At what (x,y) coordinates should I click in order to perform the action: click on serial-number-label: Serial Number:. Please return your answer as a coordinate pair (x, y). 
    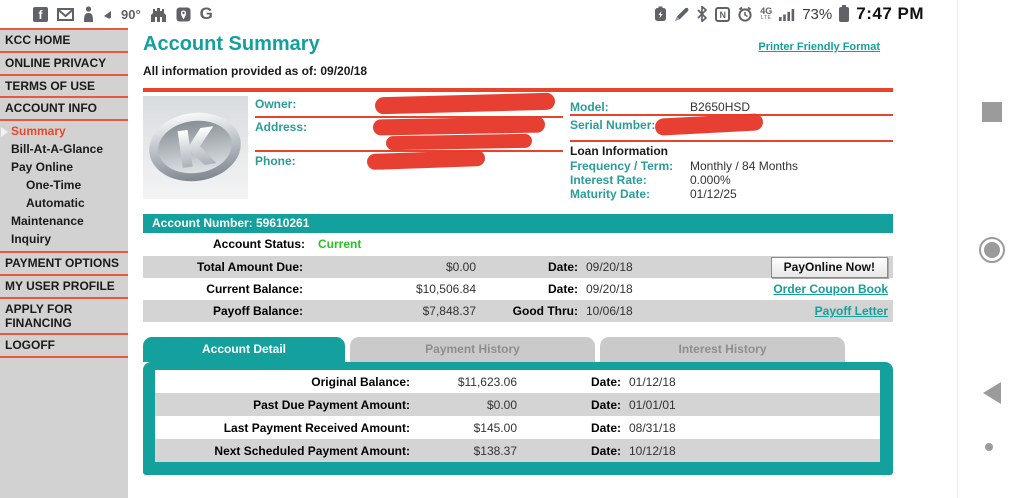
    Looking at the image, I should click on (613, 125).